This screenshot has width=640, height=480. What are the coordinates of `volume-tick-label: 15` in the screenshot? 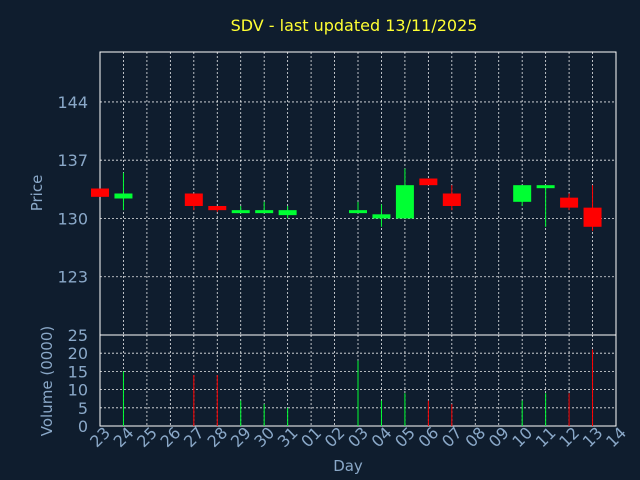 It's located at (78, 371).